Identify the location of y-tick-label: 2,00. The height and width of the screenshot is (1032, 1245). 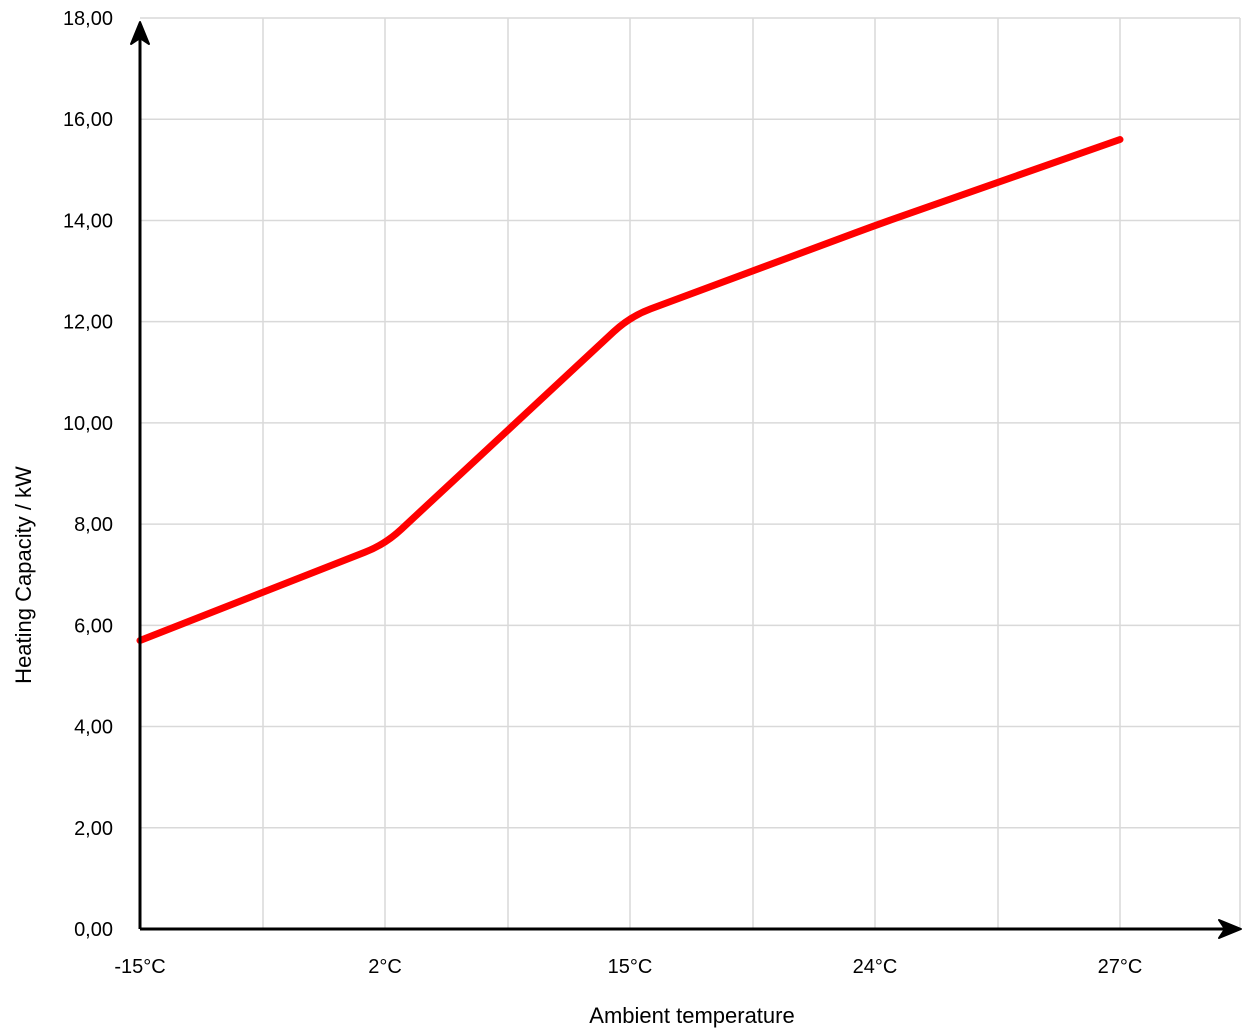
(93, 829).